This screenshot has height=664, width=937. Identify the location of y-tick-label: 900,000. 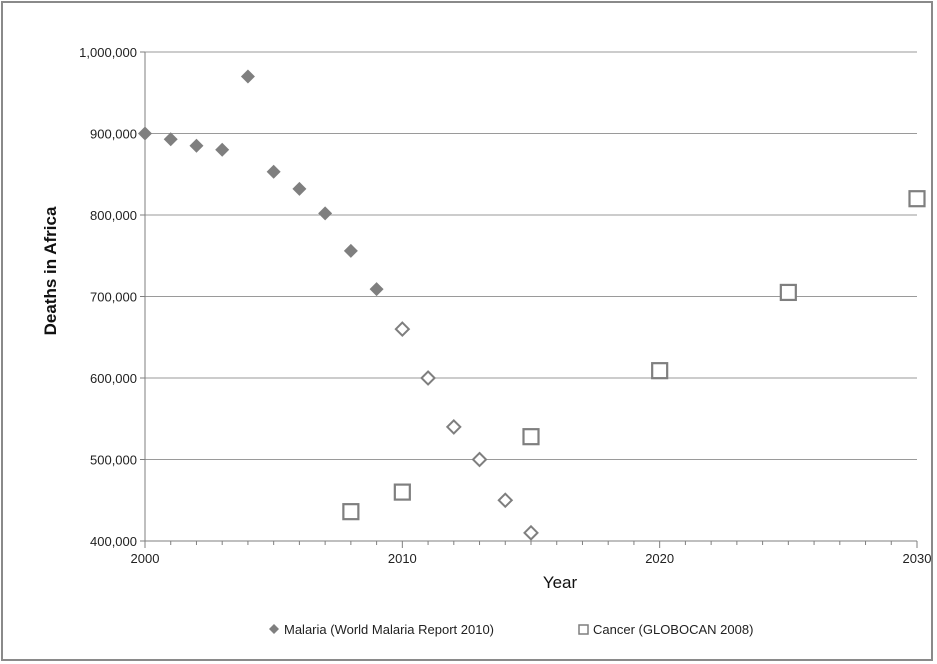
(113, 134).